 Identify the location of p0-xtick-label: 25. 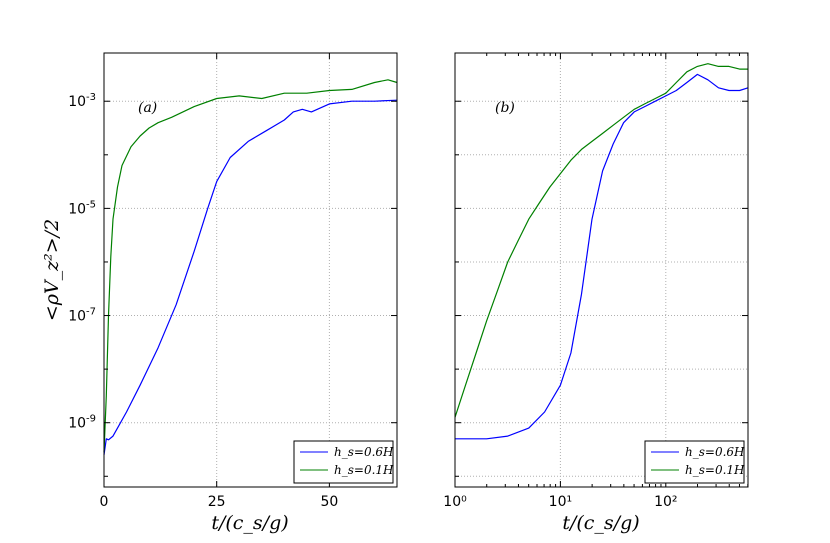
(217, 502).